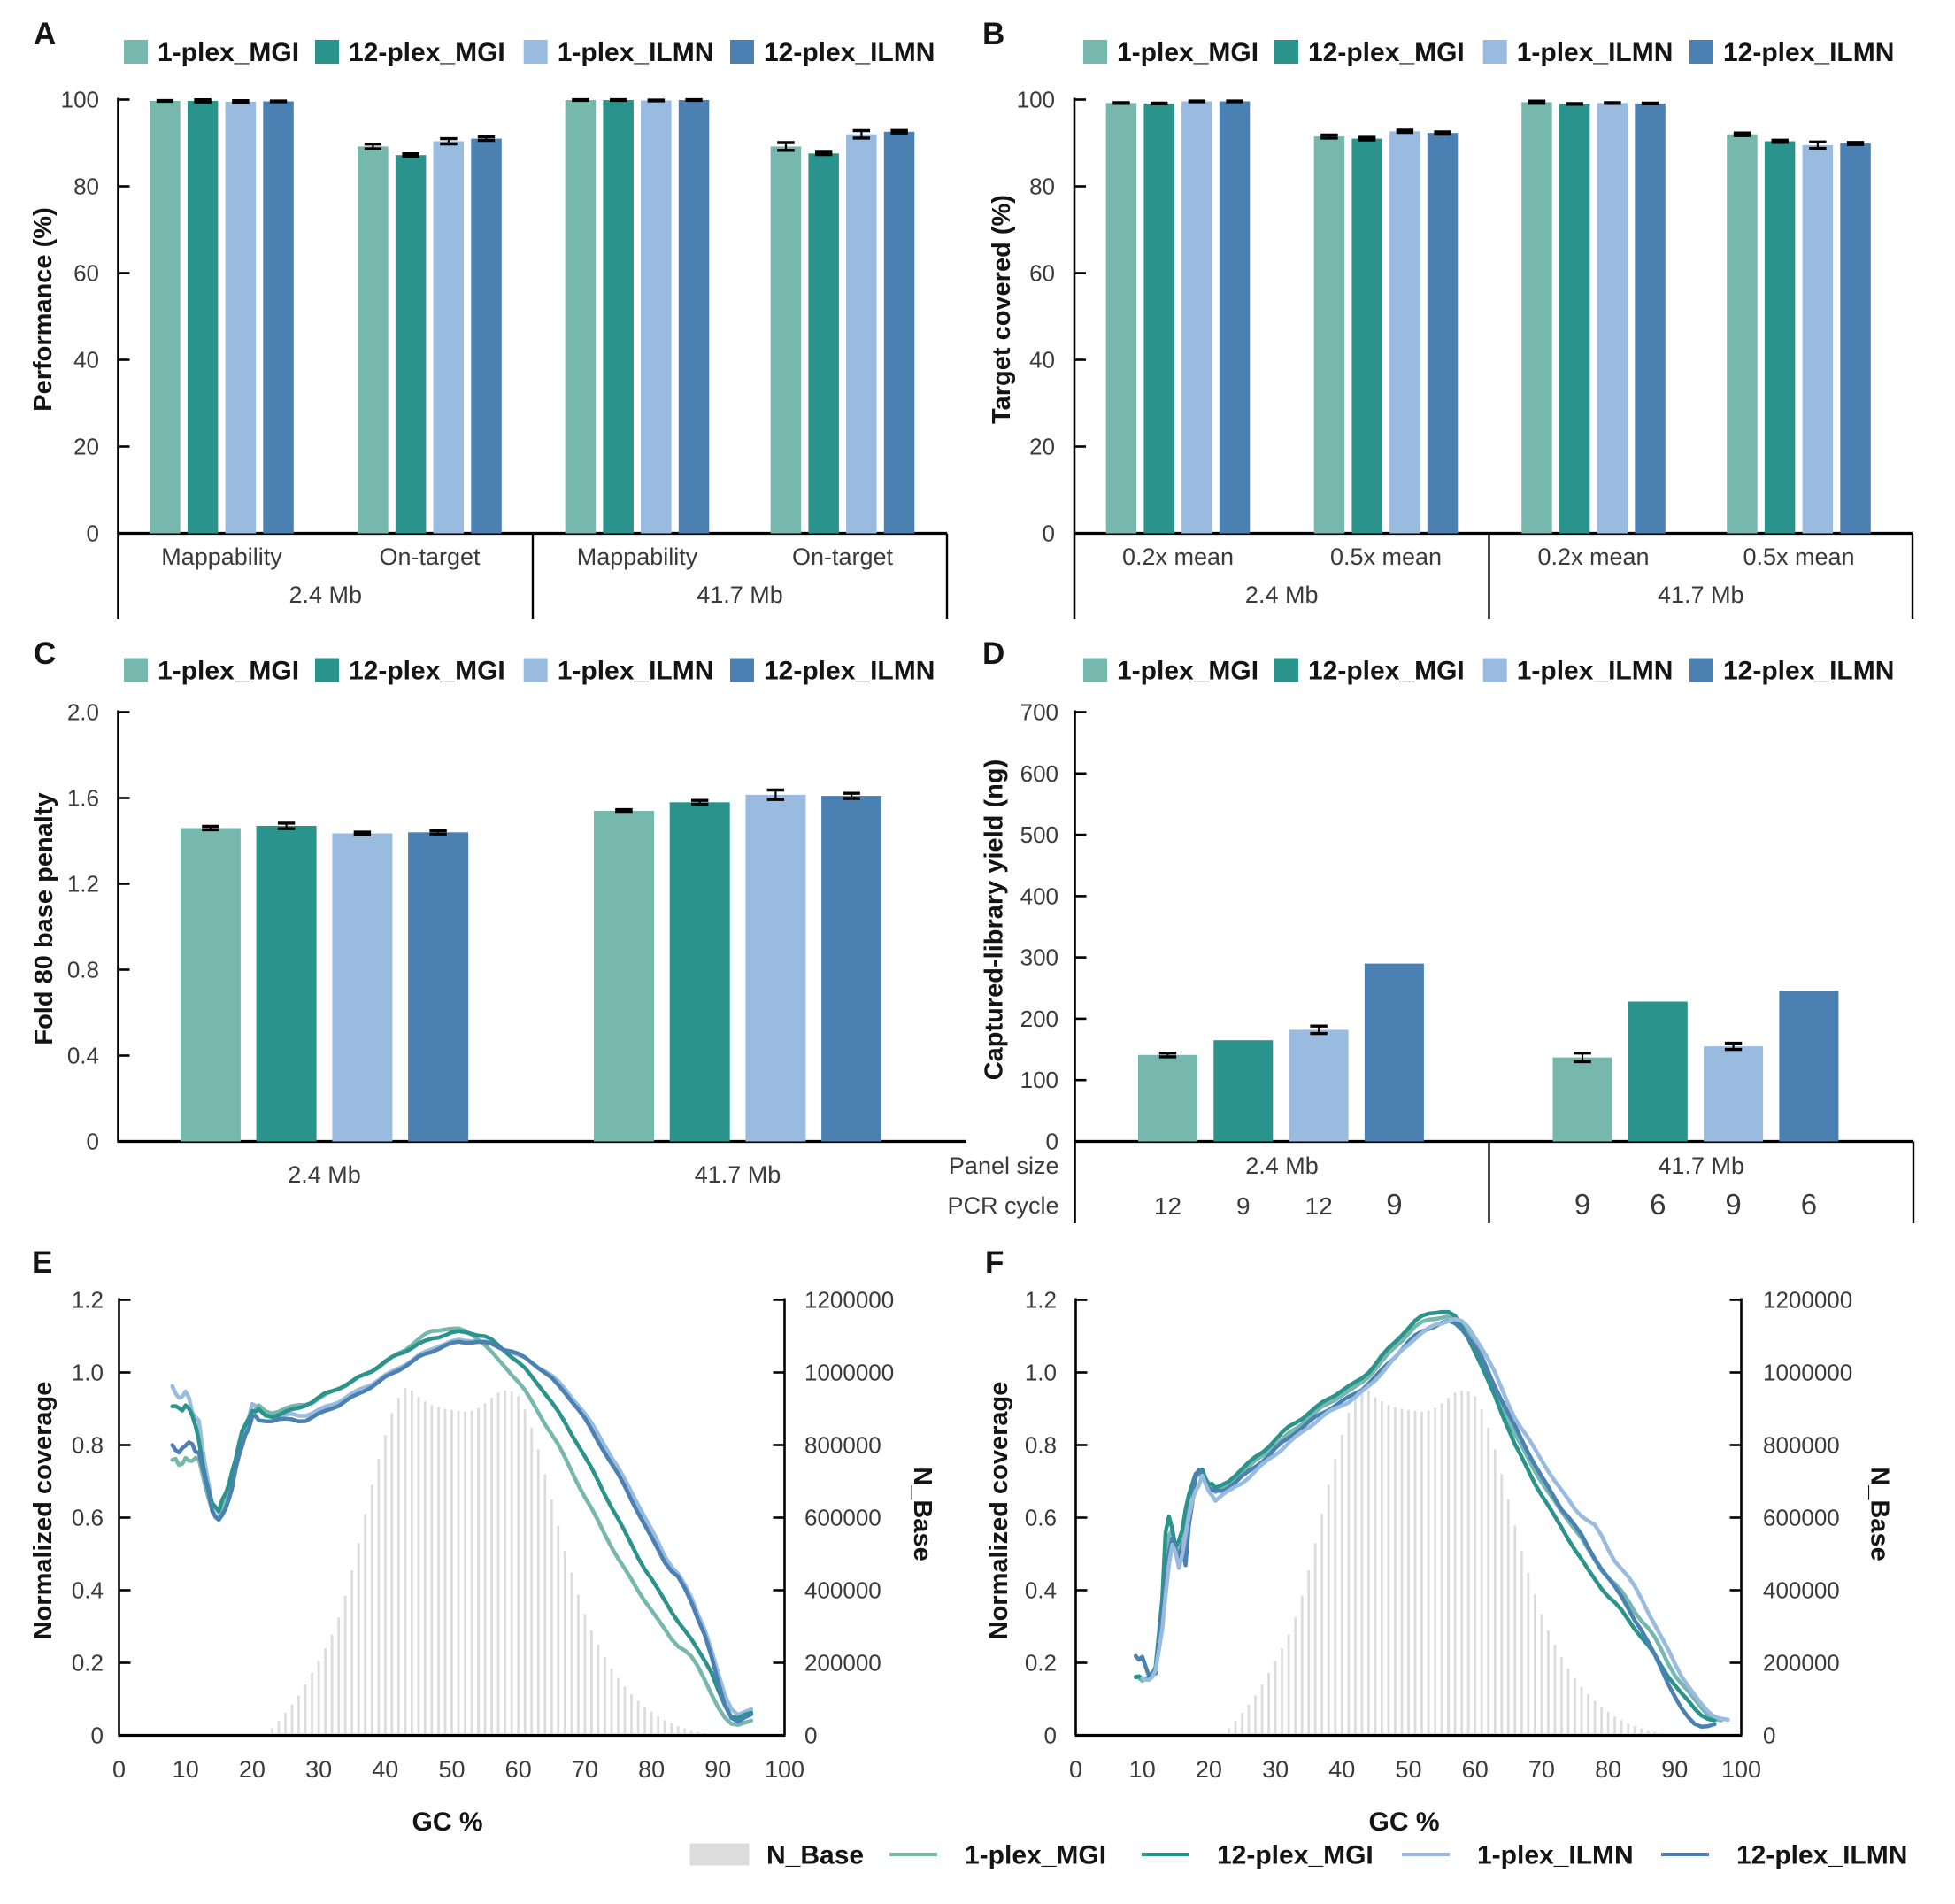  I want to click on svg-text: 1.0, so click(88, 1373).